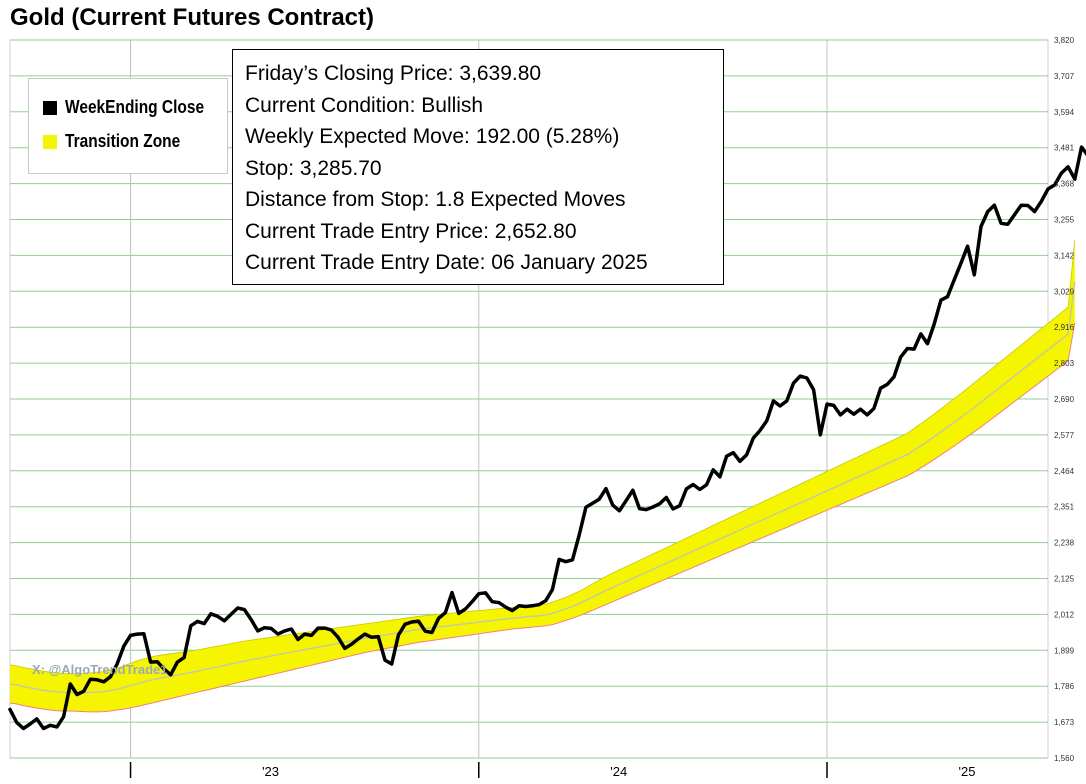 Image resolution: width=1086 pixels, height=784 pixels. I want to click on y-tick-label: 1,786, so click(1064, 686).